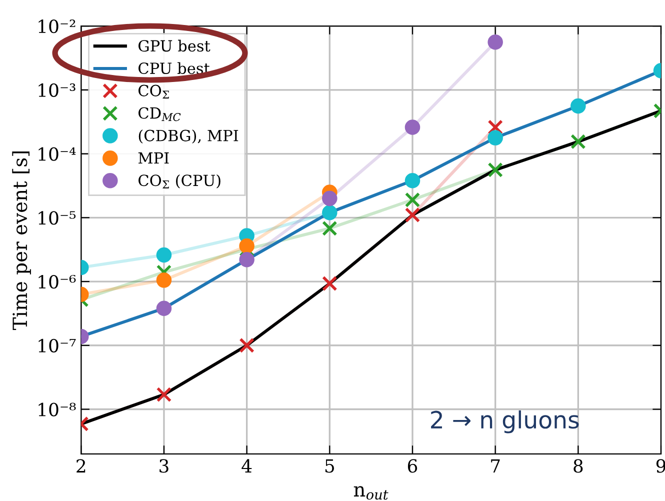 Image resolution: width=665 pixels, height=501 pixels. I want to click on x-tick-label: 6, so click(413, 466).